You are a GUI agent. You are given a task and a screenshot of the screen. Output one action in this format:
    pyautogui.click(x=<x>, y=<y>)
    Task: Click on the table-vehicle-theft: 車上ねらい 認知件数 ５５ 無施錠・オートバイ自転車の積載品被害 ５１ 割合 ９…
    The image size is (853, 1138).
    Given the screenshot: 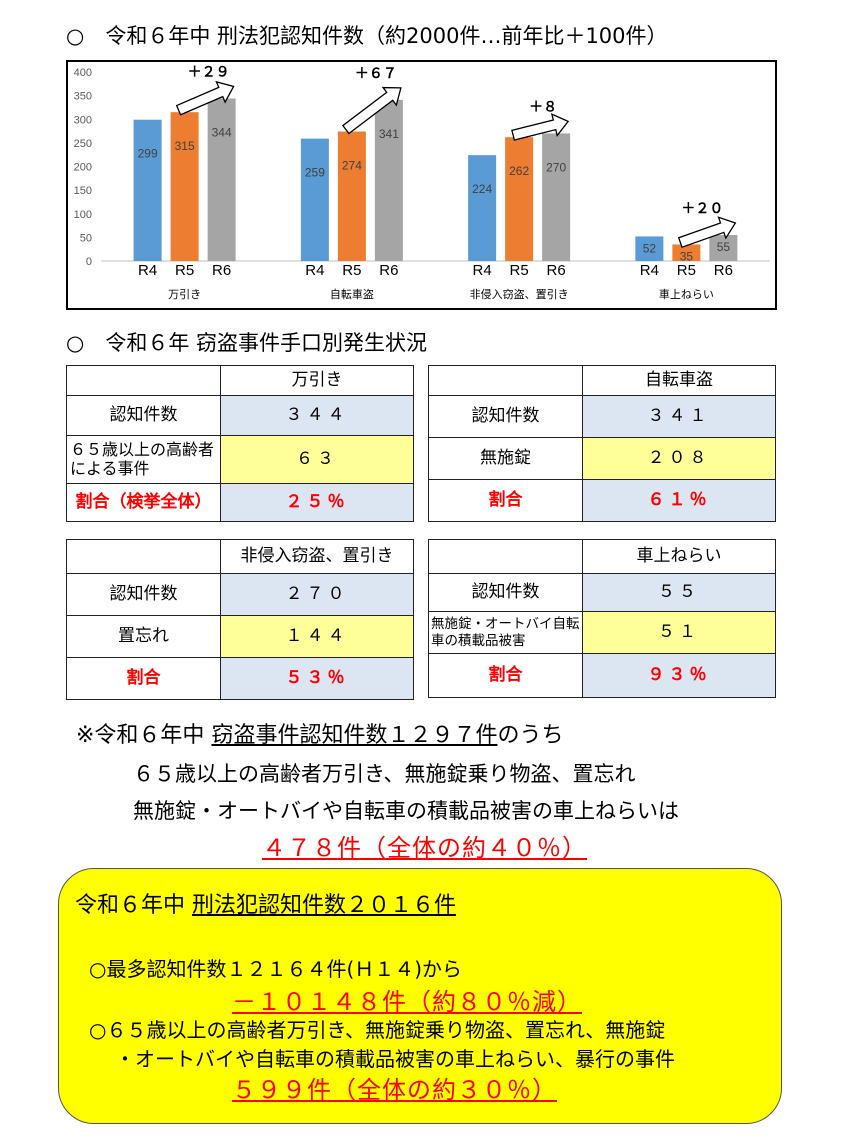 What is the action you would take?
    pyautogui.click(x=602, y=618)
    